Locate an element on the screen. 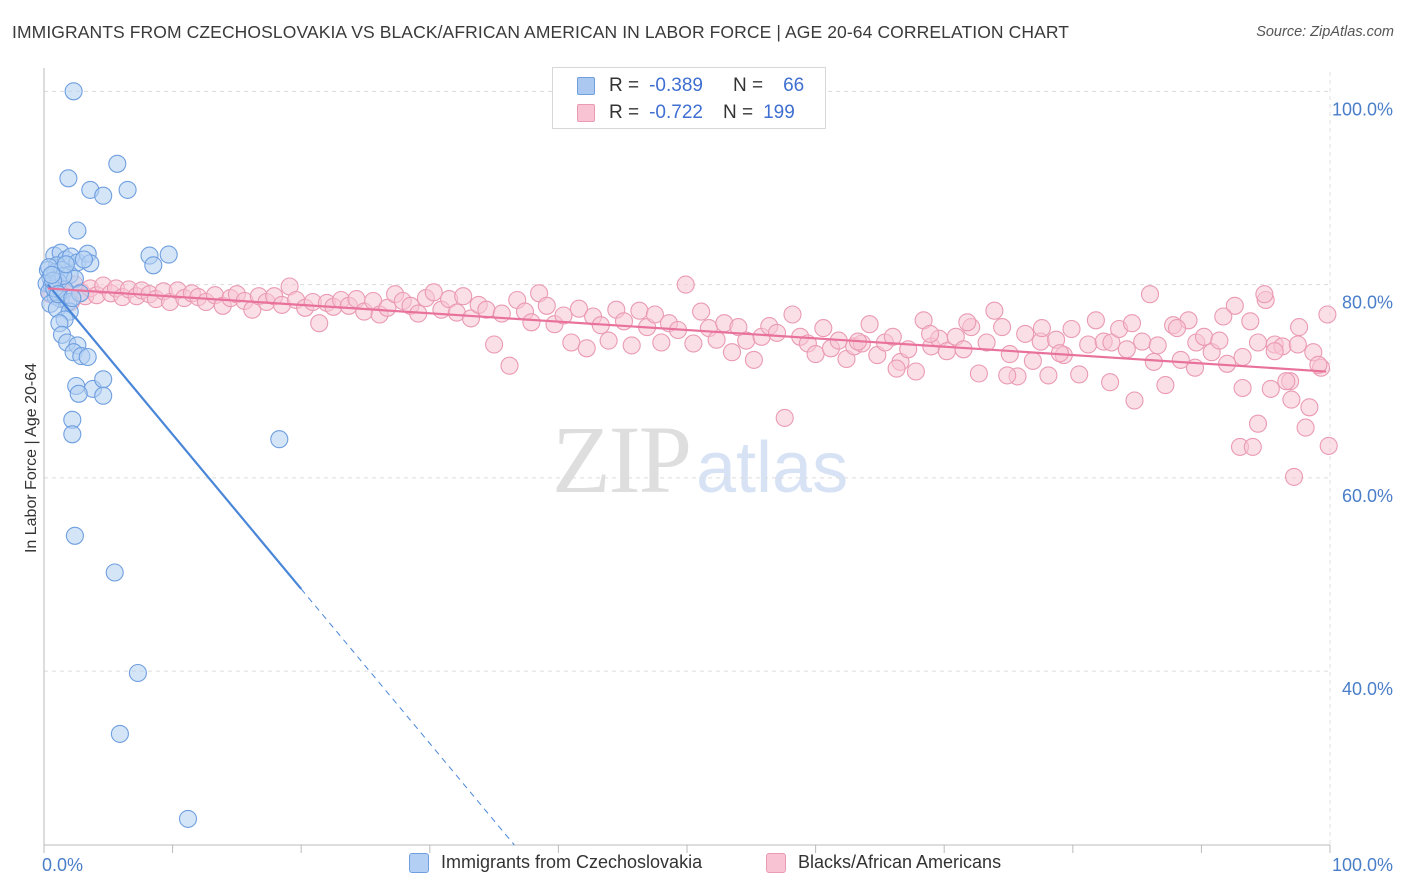 Image resolution: width=1406 pixels, height=892 pixels. legend-n-label: N = is located at coordinates (748, 85).